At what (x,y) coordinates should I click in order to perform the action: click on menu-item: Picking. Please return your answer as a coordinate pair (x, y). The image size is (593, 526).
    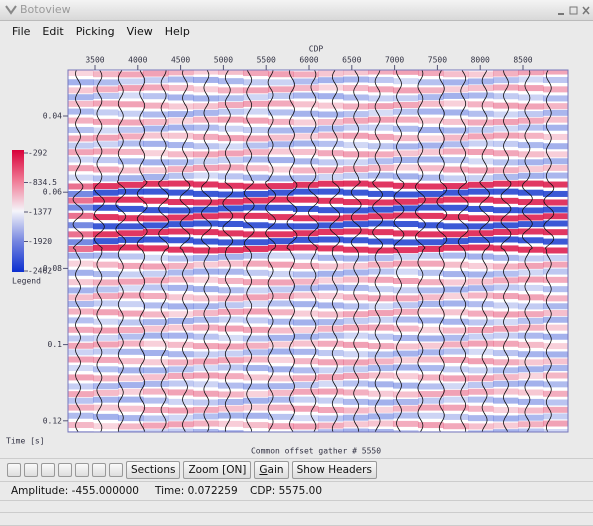
    Looking at the image, I should click on (95, 31).